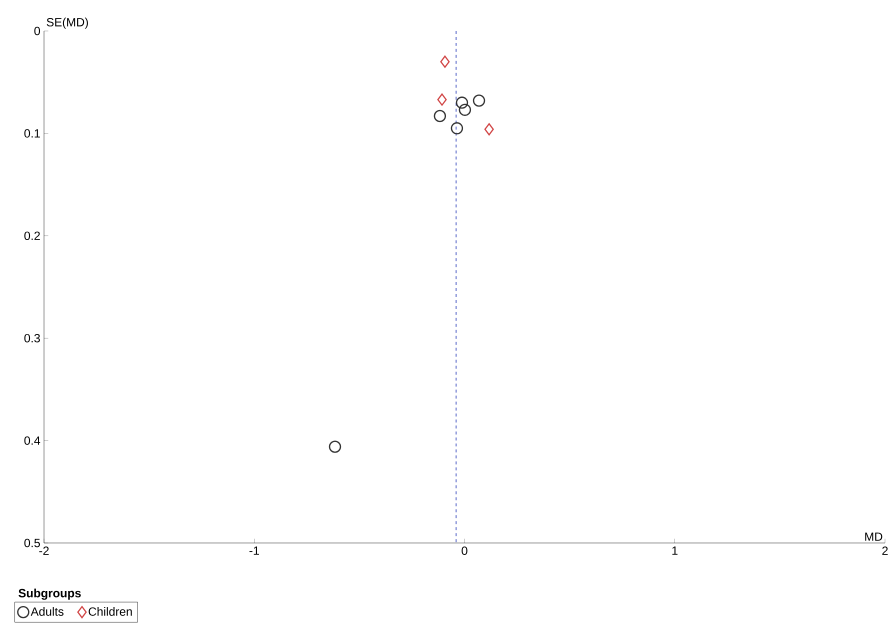 This screenshot has height=631, width=889. What do you see at coordinates (67, 23) in the screenshot?
I see `y-axis-title: SE(MD)` at bounding box center [67, 23].